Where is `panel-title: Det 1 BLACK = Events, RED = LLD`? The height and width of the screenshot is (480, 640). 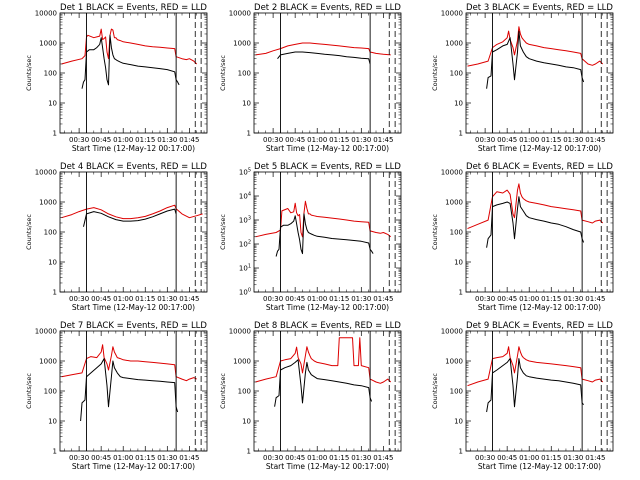 panel-title: Det 1 BLACK = Events, RED = LLD is located at coordinates (133, 8).